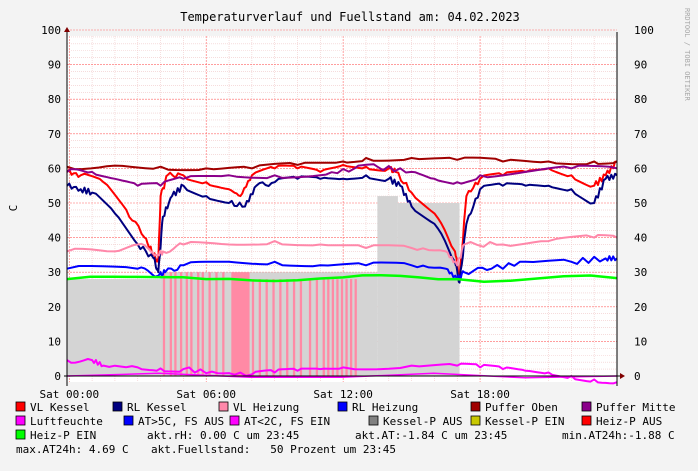 The width and height of the screenshot is (698, 471). What do you see at coordinates (60, 407) in the screenshot?
I see `legend-label: VL Kessel` at bounding box center [60, 407].